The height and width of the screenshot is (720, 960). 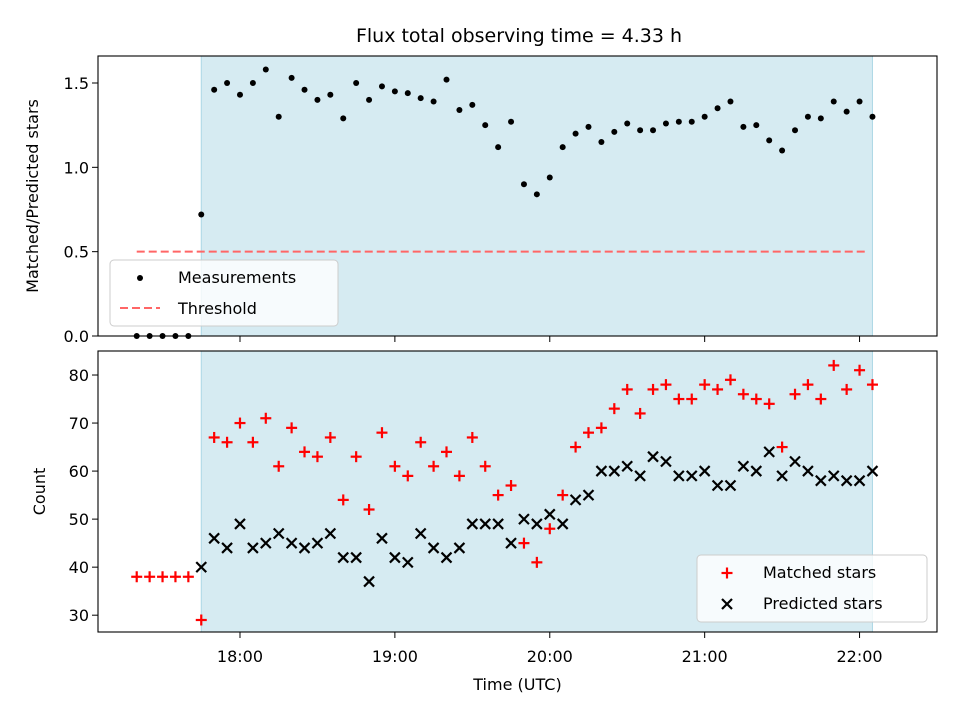 I want to click on bottom-legend-box, so click(x=812, y=588).